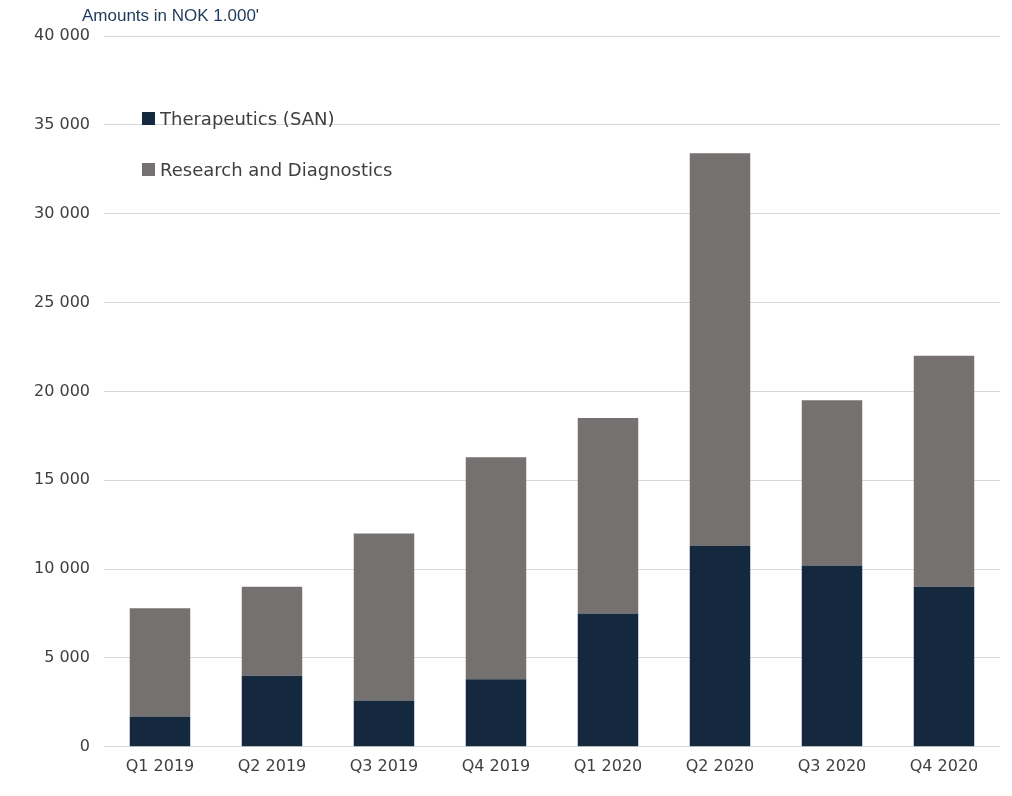  Describe the element at coordinates (832, 765) in the screenshot. I see `x-tick-label: Q3 2020` at that location.